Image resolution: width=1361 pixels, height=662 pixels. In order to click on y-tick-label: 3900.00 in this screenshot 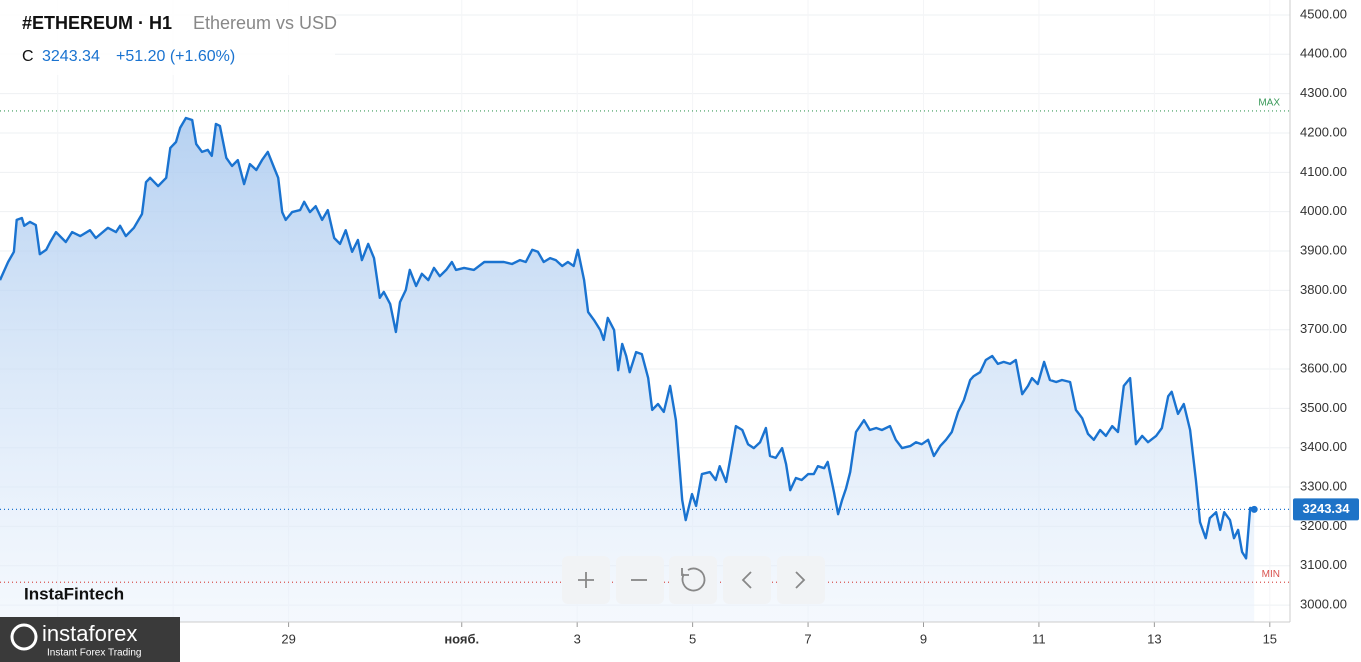, I will do `click(1323, 249)`.